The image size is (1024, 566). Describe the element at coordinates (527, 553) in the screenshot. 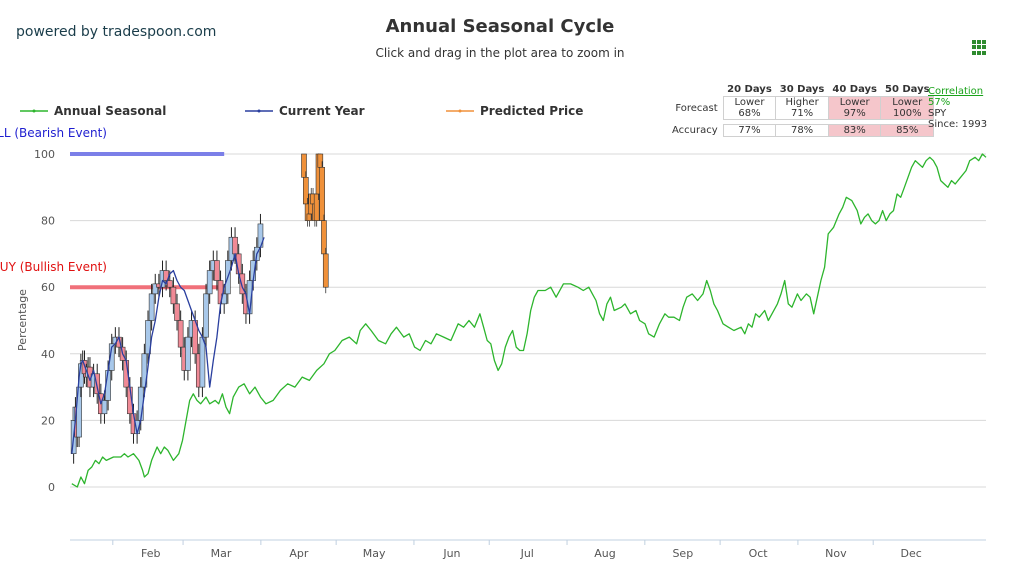

I see `x-tick-label: Jul` at that location.